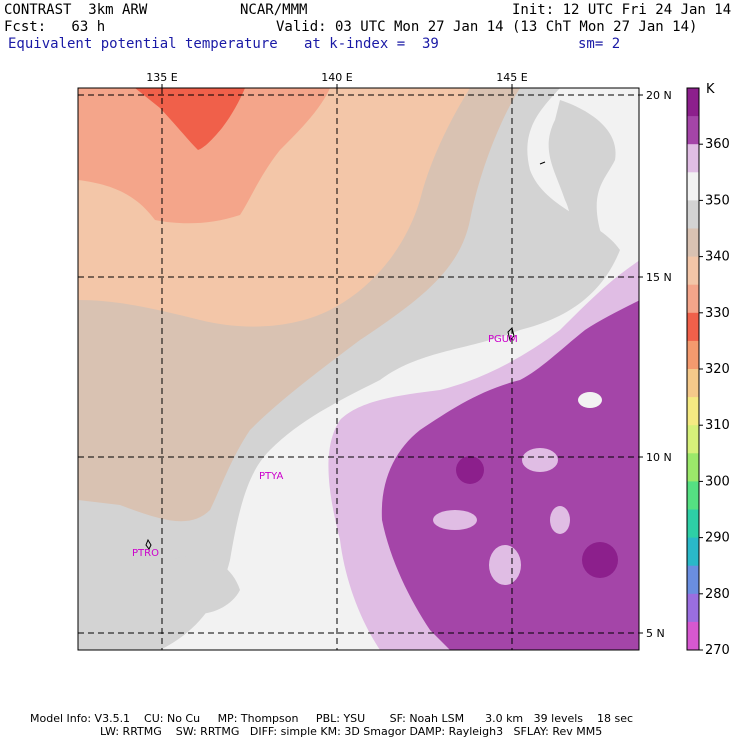 The image size is (740, 740). What do you see at coordinates (336, 77) in the screenshot?
I see `lon-label-140e: 140 E` at bounding box center [336, 77].